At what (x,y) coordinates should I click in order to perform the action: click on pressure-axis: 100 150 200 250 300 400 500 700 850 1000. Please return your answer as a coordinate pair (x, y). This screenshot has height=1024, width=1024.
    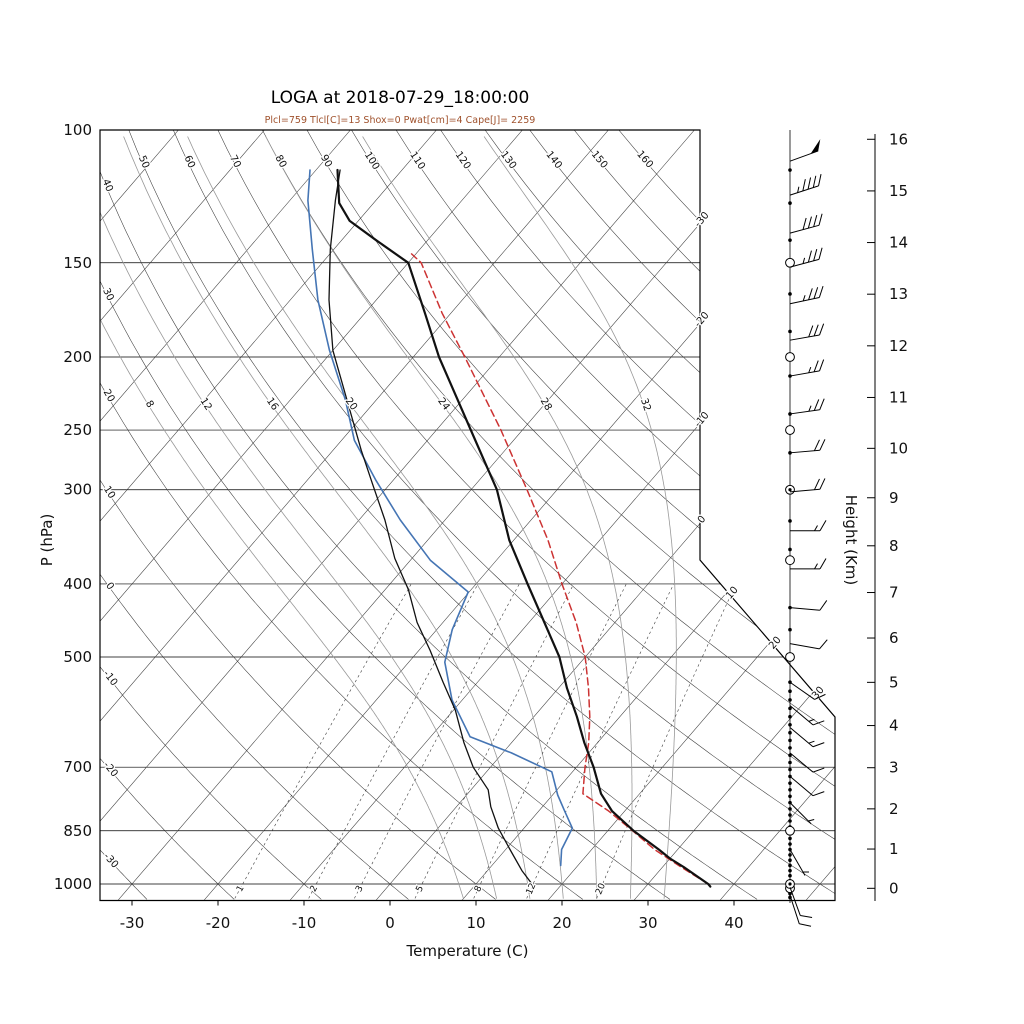
    Looking at the image, I should click on (73, 507).